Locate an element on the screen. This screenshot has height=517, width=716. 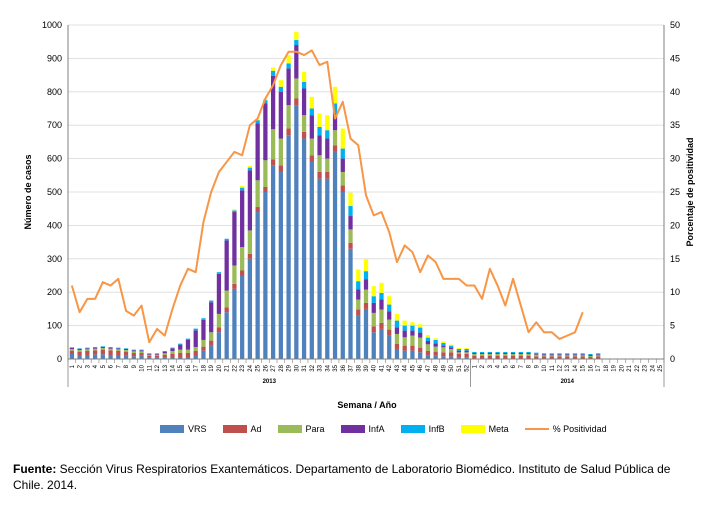
x-tick-label: 20 is located at coordinates (220, 367).